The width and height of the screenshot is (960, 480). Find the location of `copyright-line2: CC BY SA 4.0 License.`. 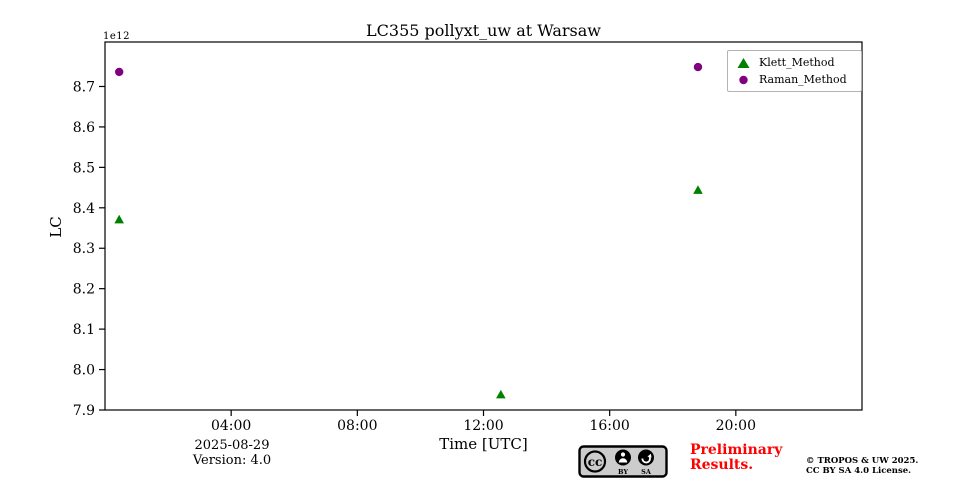

copyright-line2: CC BY SA 4.0 License. is located at coordinates (859, 471).